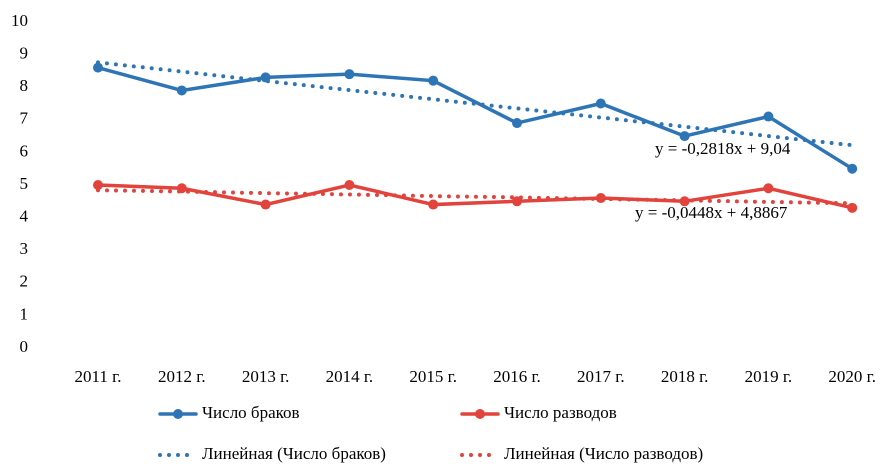 The height and width of the screenshot is (468, 883). Describe the element at coordinates (24, 248) in the screenshot. I see `y-tick-label: 3` at that location.